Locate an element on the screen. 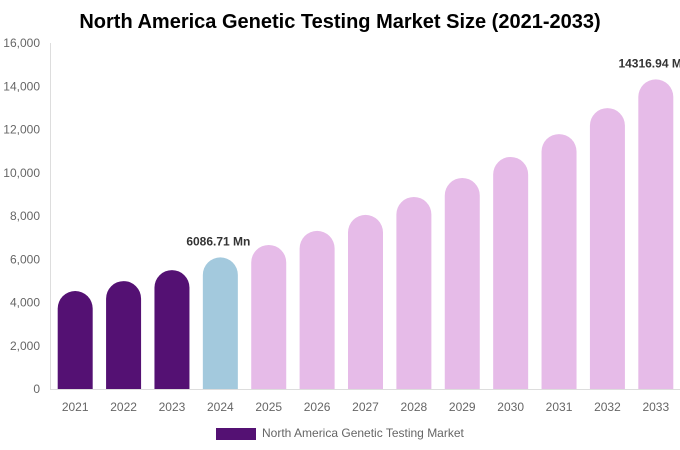 The image size is (680, 450). bar-2031 is located at coordinates (559, 261).